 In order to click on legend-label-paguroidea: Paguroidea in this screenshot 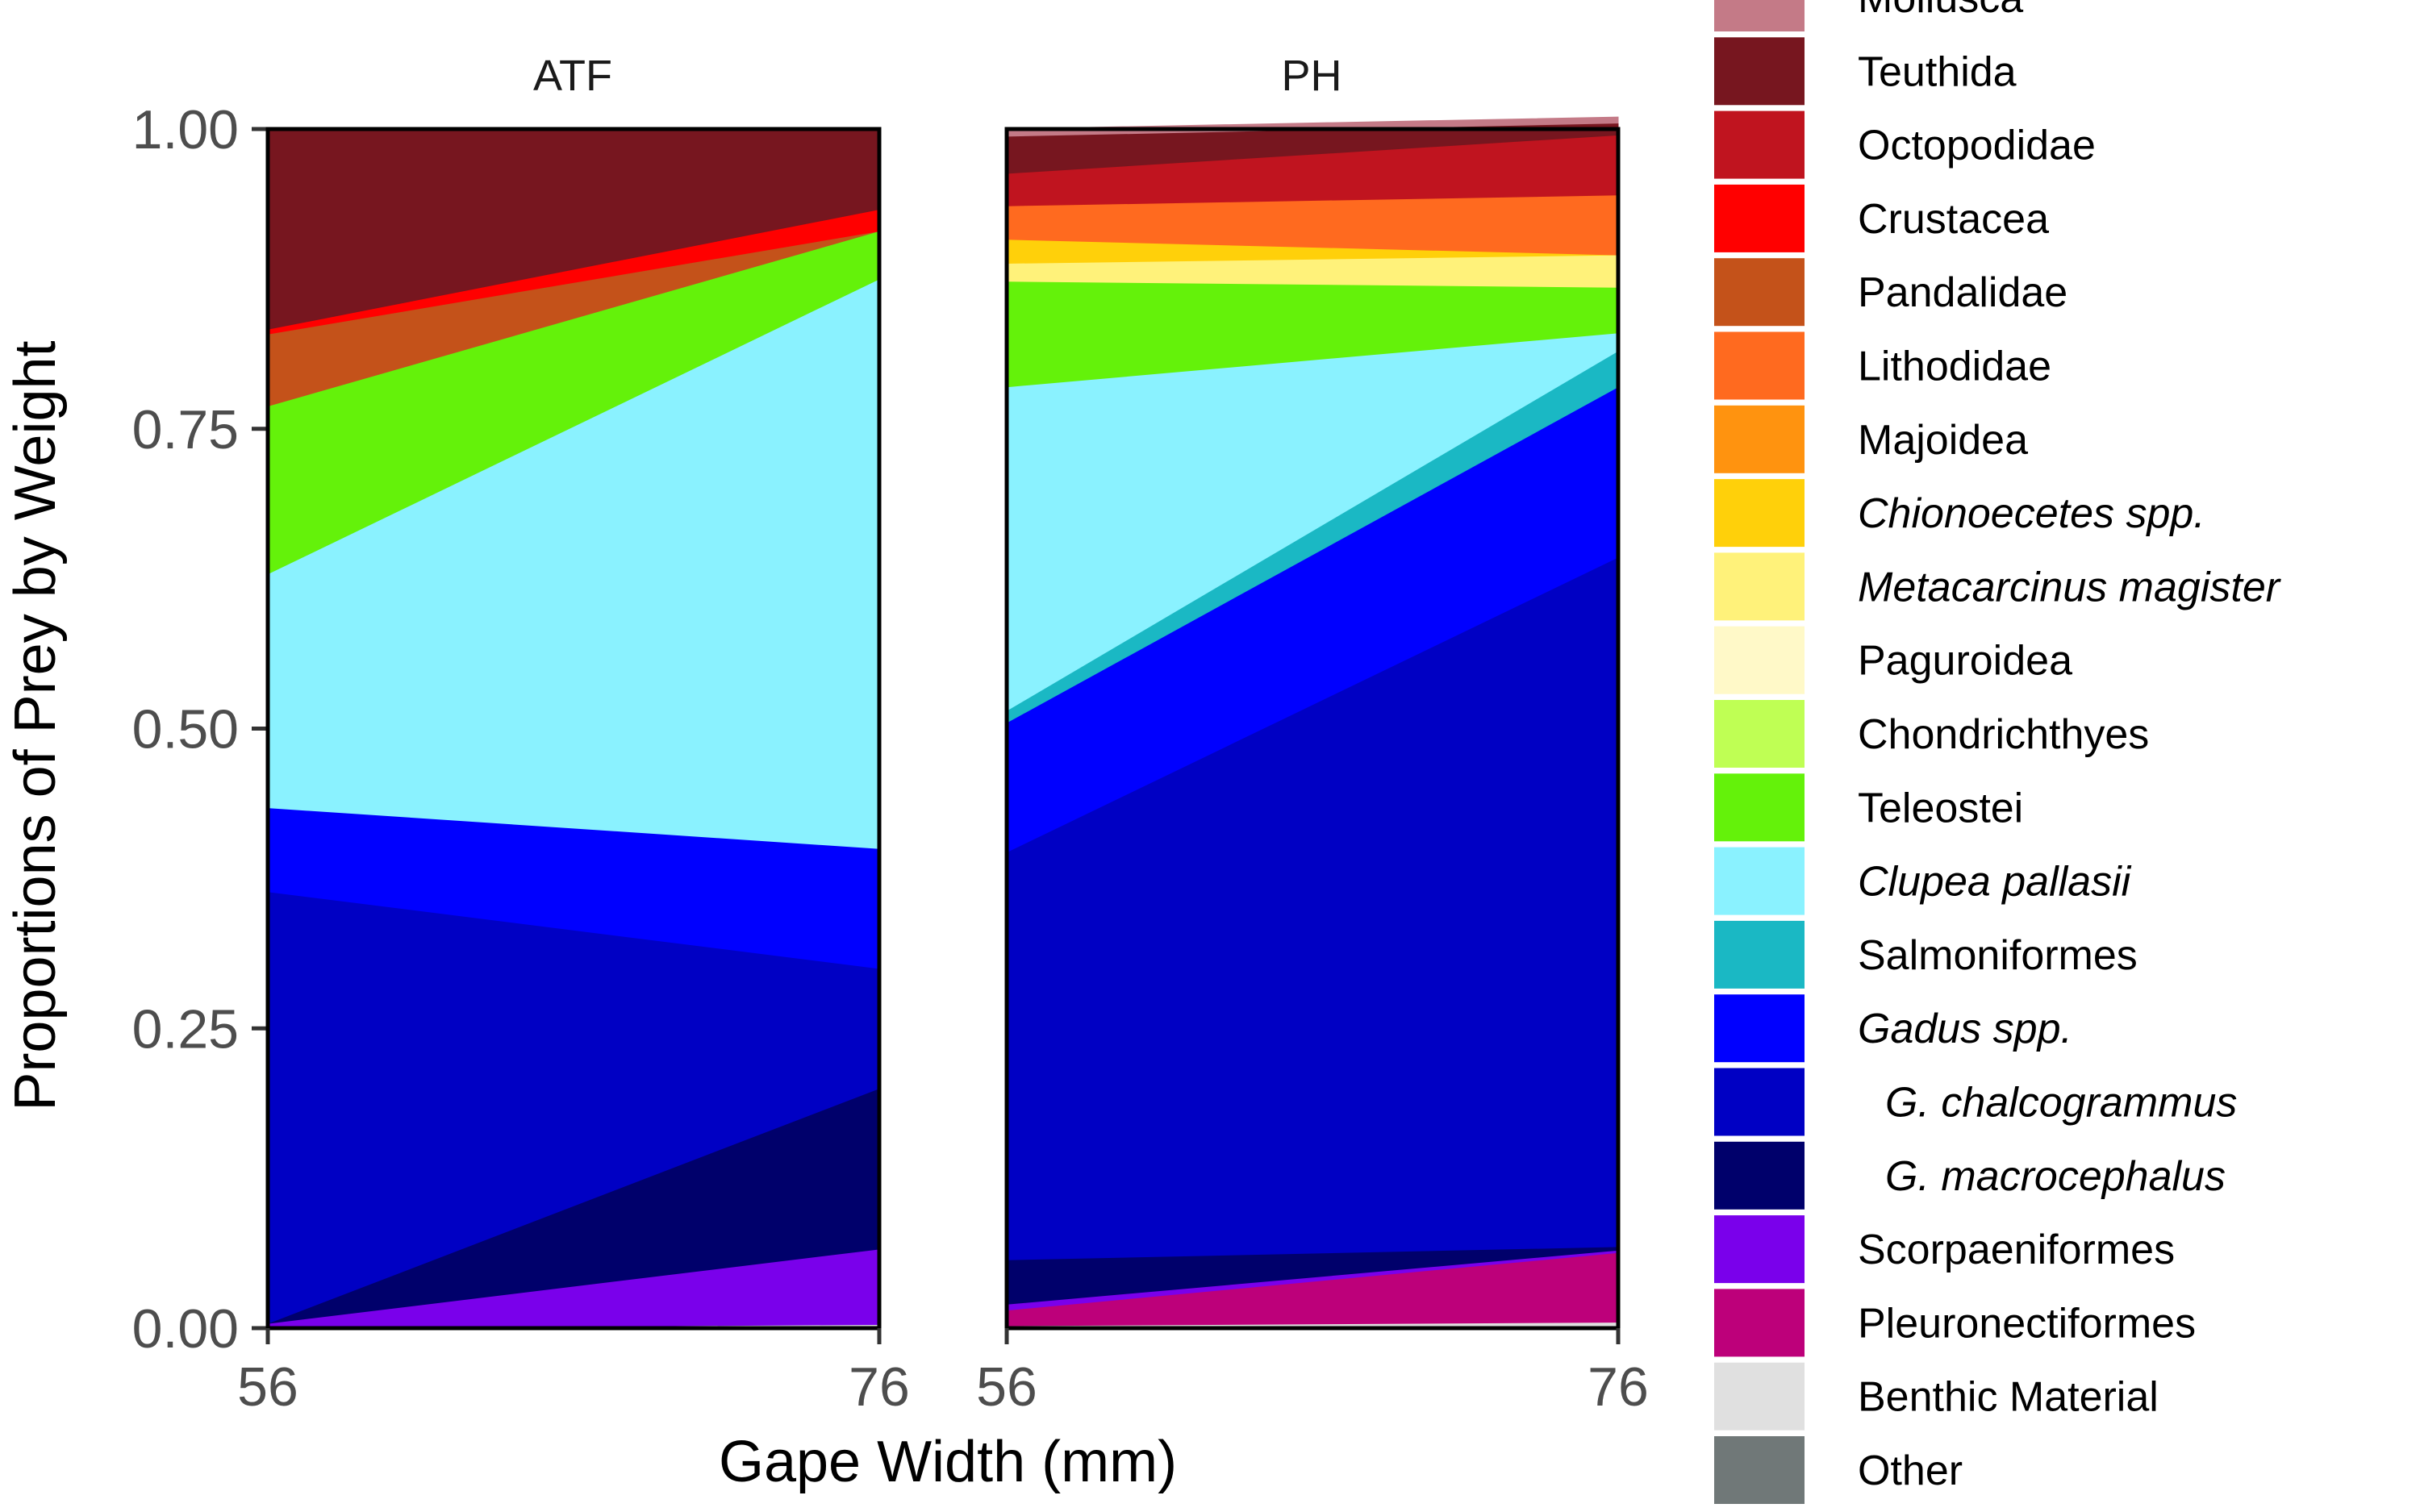, I will do `click(1965, 661)`.